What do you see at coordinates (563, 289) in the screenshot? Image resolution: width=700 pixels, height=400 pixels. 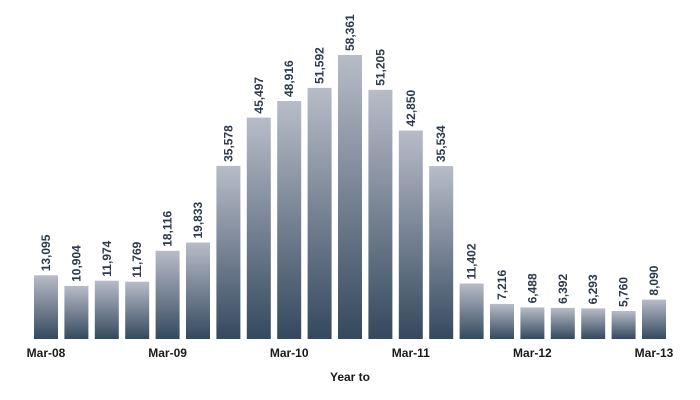 I see `value-label-jun-12: 6,392` at bounding box center [563, 289].